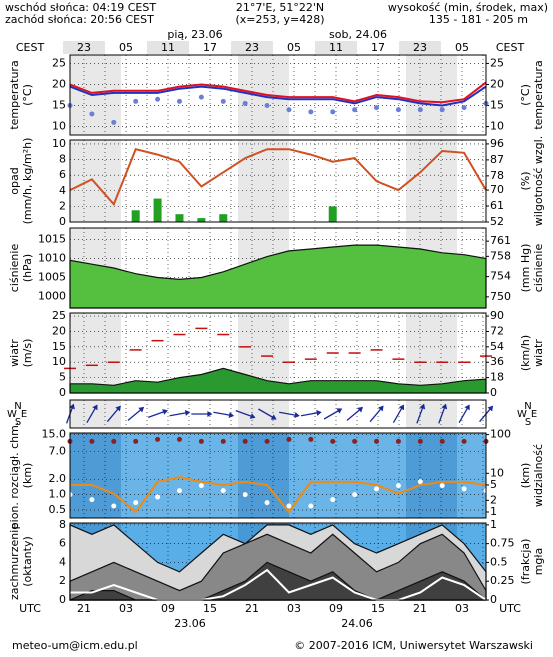  Describe the element at coordinates (500, 434) in the screenshot. I see `y2-tick-label: 100` at that location.